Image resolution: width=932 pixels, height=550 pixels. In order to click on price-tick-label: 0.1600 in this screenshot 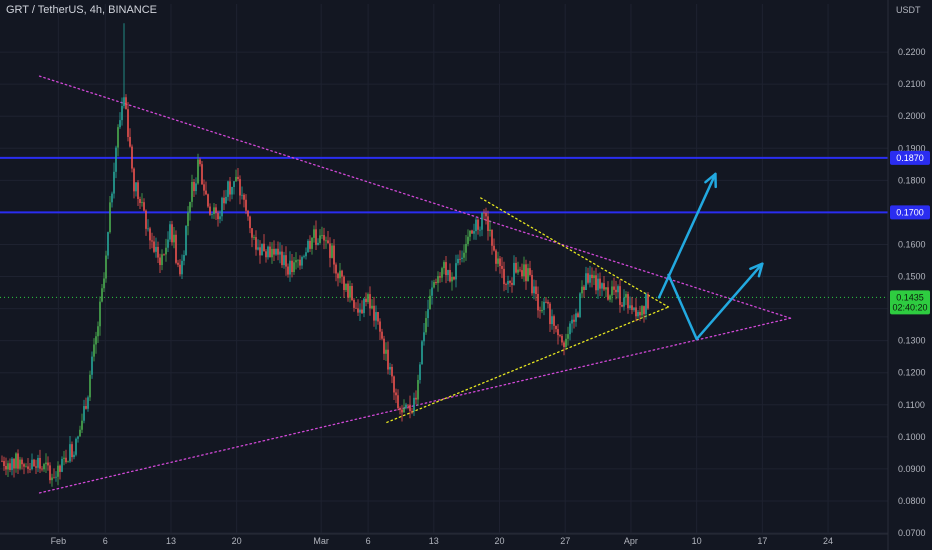, I will do `click(912, 244)`.